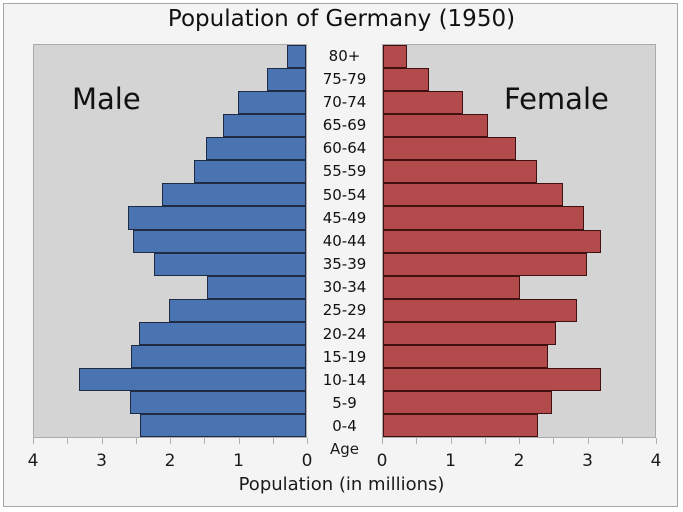 This screenshot has width=683, height=512. I want to click on x-axis-title: Population (in millions), so click(341, 484).